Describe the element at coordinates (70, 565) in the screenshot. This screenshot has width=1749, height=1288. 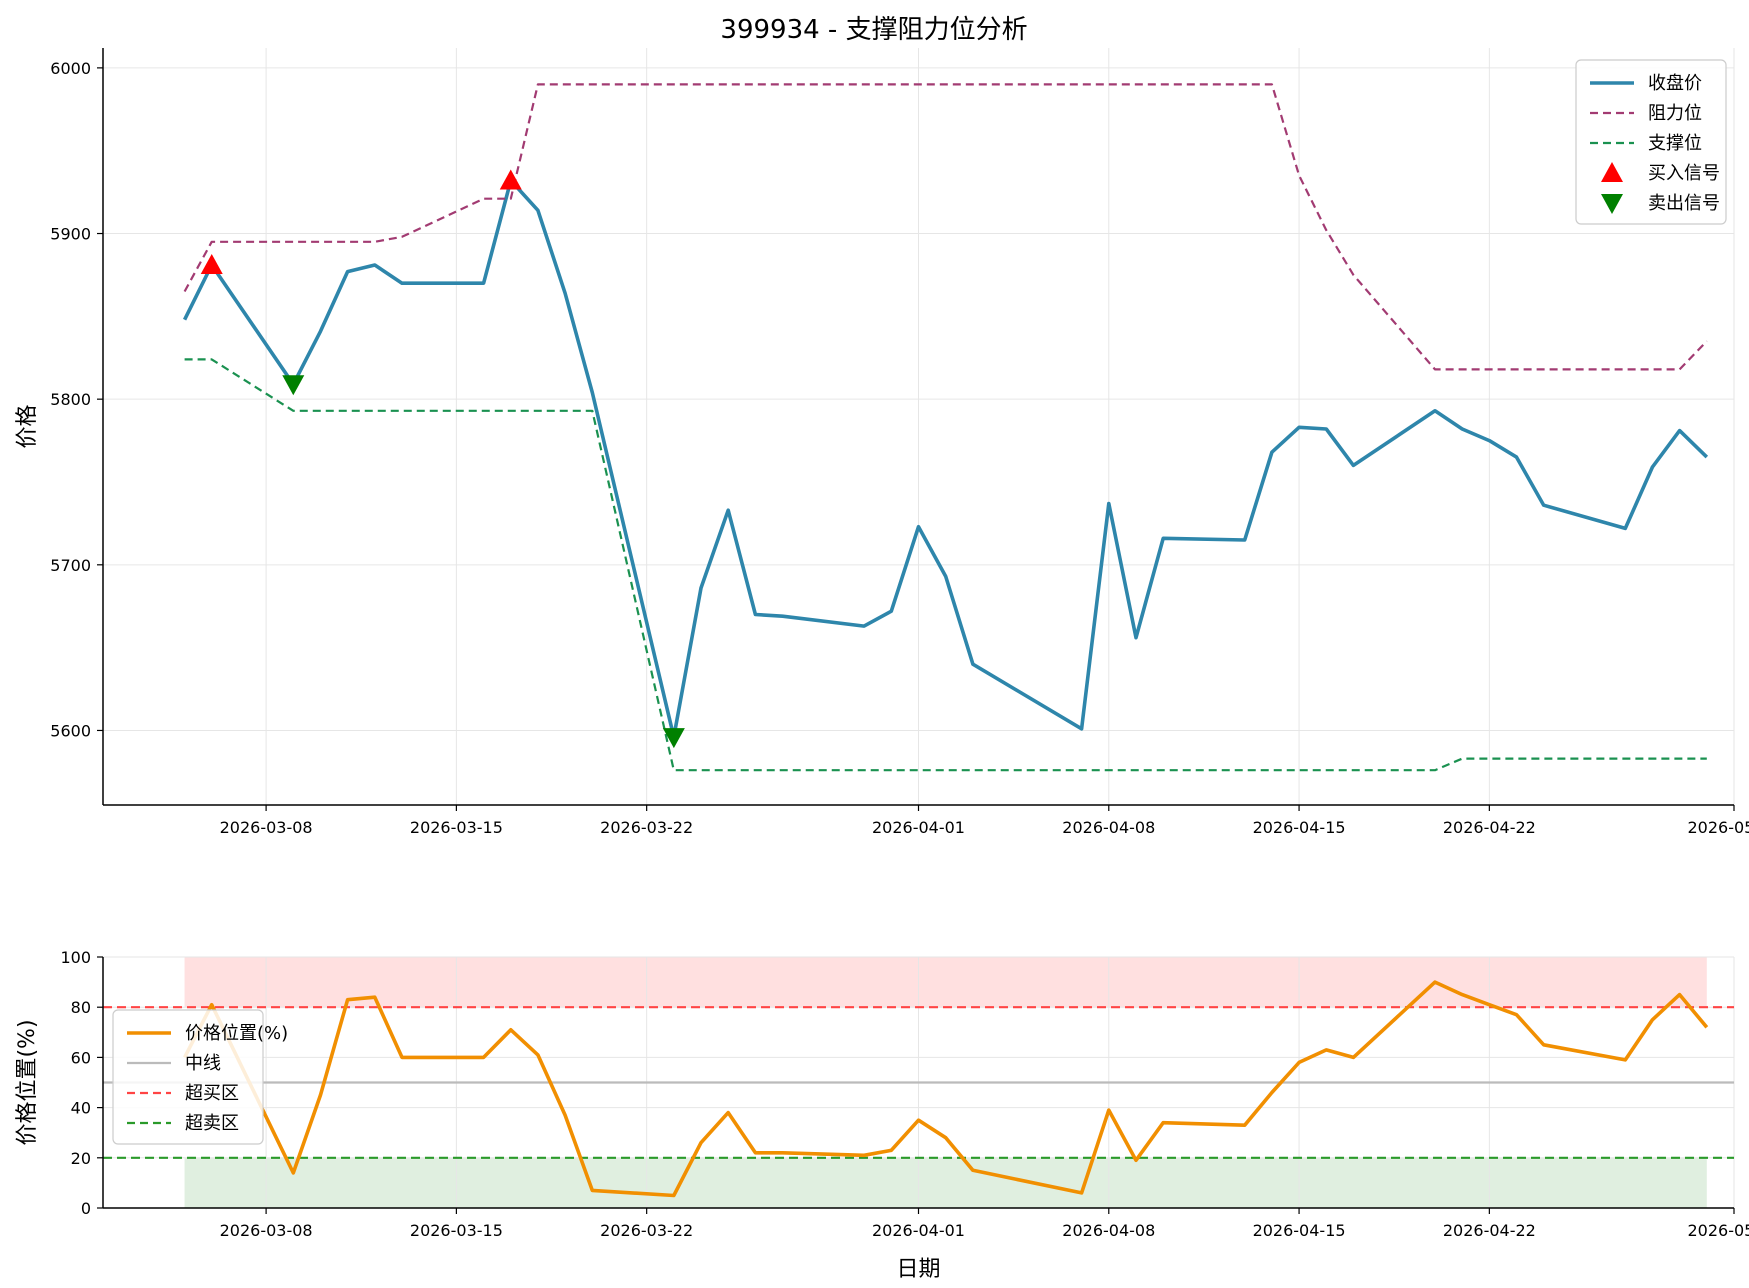
I see `y-tick-label: 5700` at that location.